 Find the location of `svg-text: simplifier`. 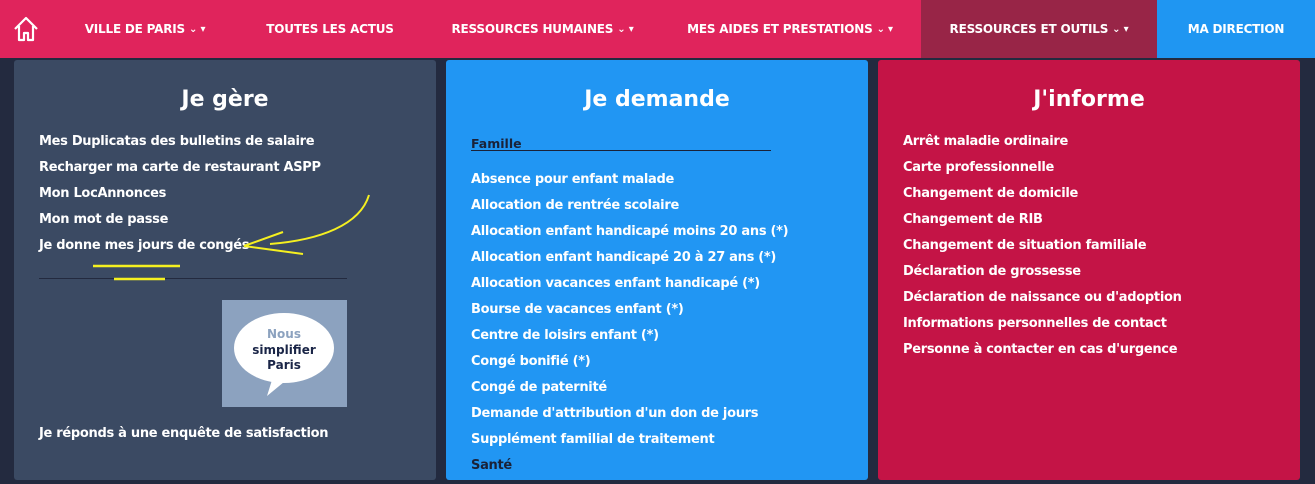

svg-text: simplifier is located at coordinates (284, 350).